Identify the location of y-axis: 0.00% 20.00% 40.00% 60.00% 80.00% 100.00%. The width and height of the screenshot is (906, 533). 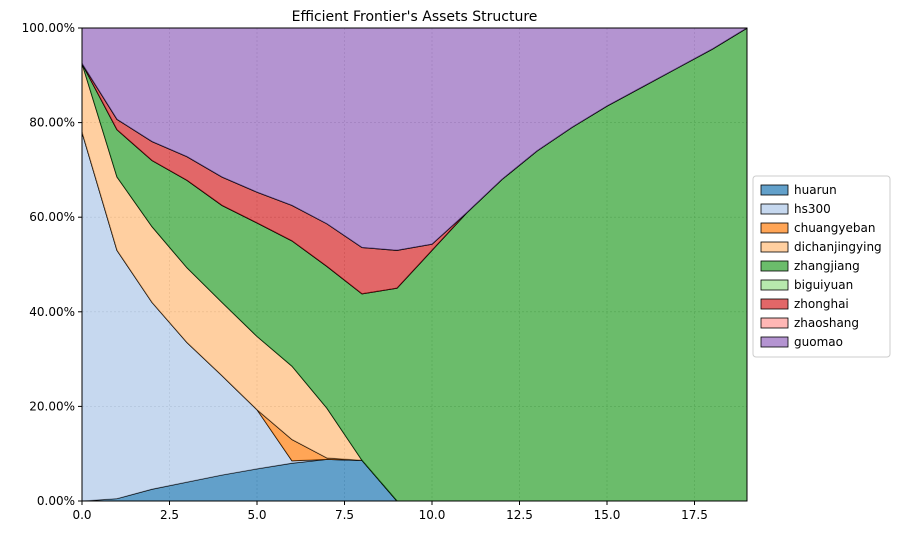
(52, 264).